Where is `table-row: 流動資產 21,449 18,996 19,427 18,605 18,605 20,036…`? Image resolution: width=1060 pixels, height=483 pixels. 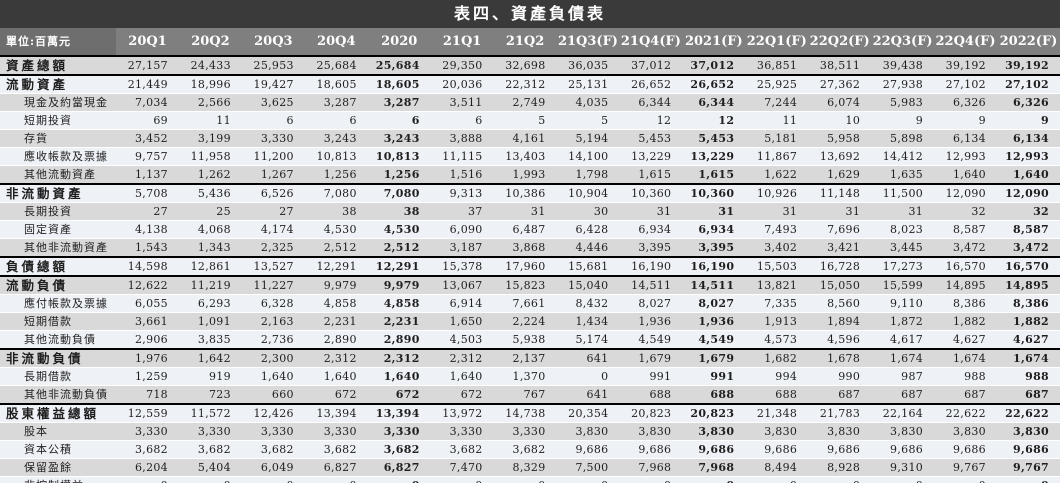 table-row: 流動資產 21,449 18,996 19,427 18,605 18,605 20,036… is located at coordinates (530, 84).